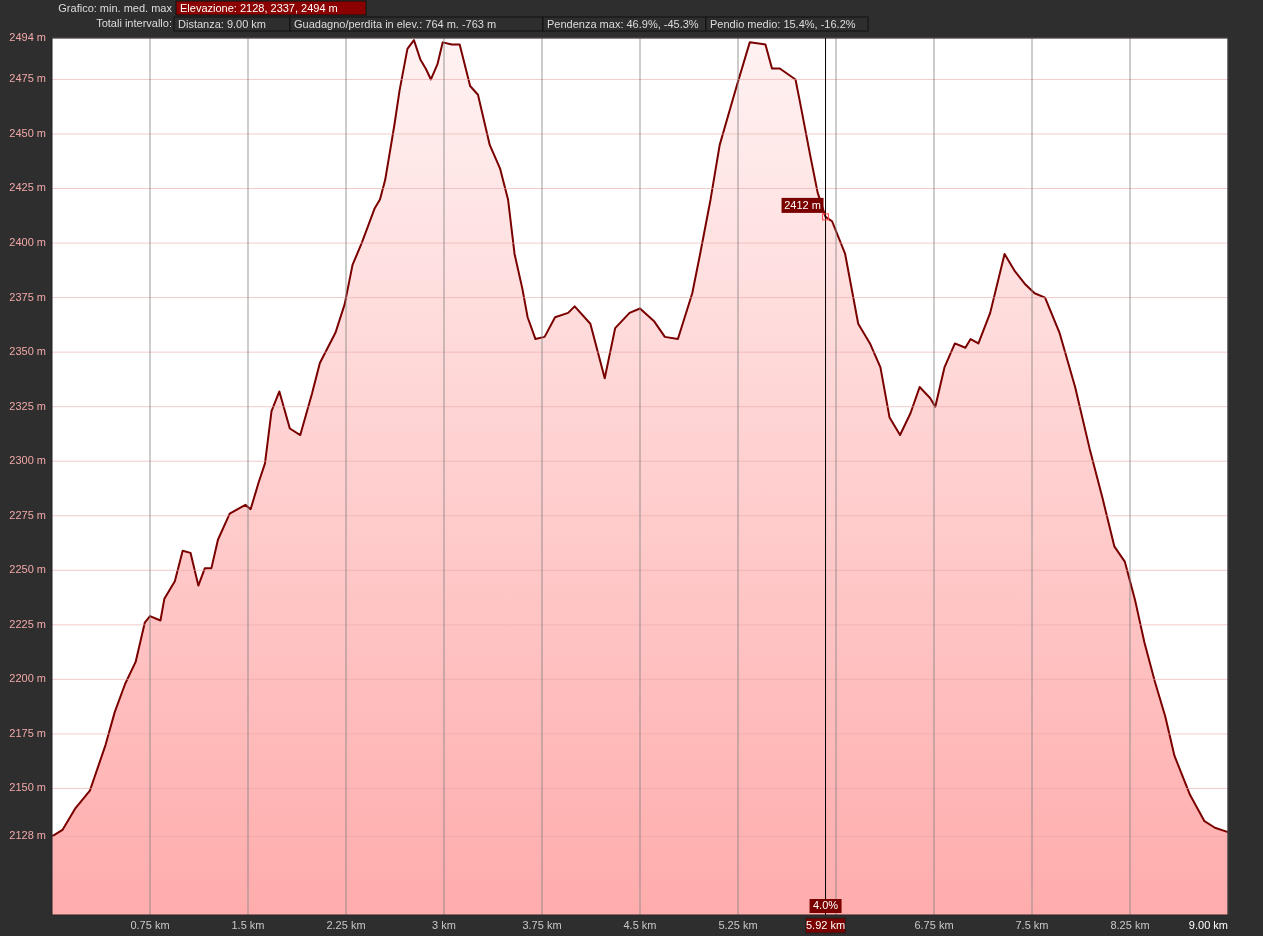 The height and width of the screenshot is (936, 1263). Describe the element at coordinates (27, 569) in the screenshot. I see `y-tick-label: 2250 m` at that location.